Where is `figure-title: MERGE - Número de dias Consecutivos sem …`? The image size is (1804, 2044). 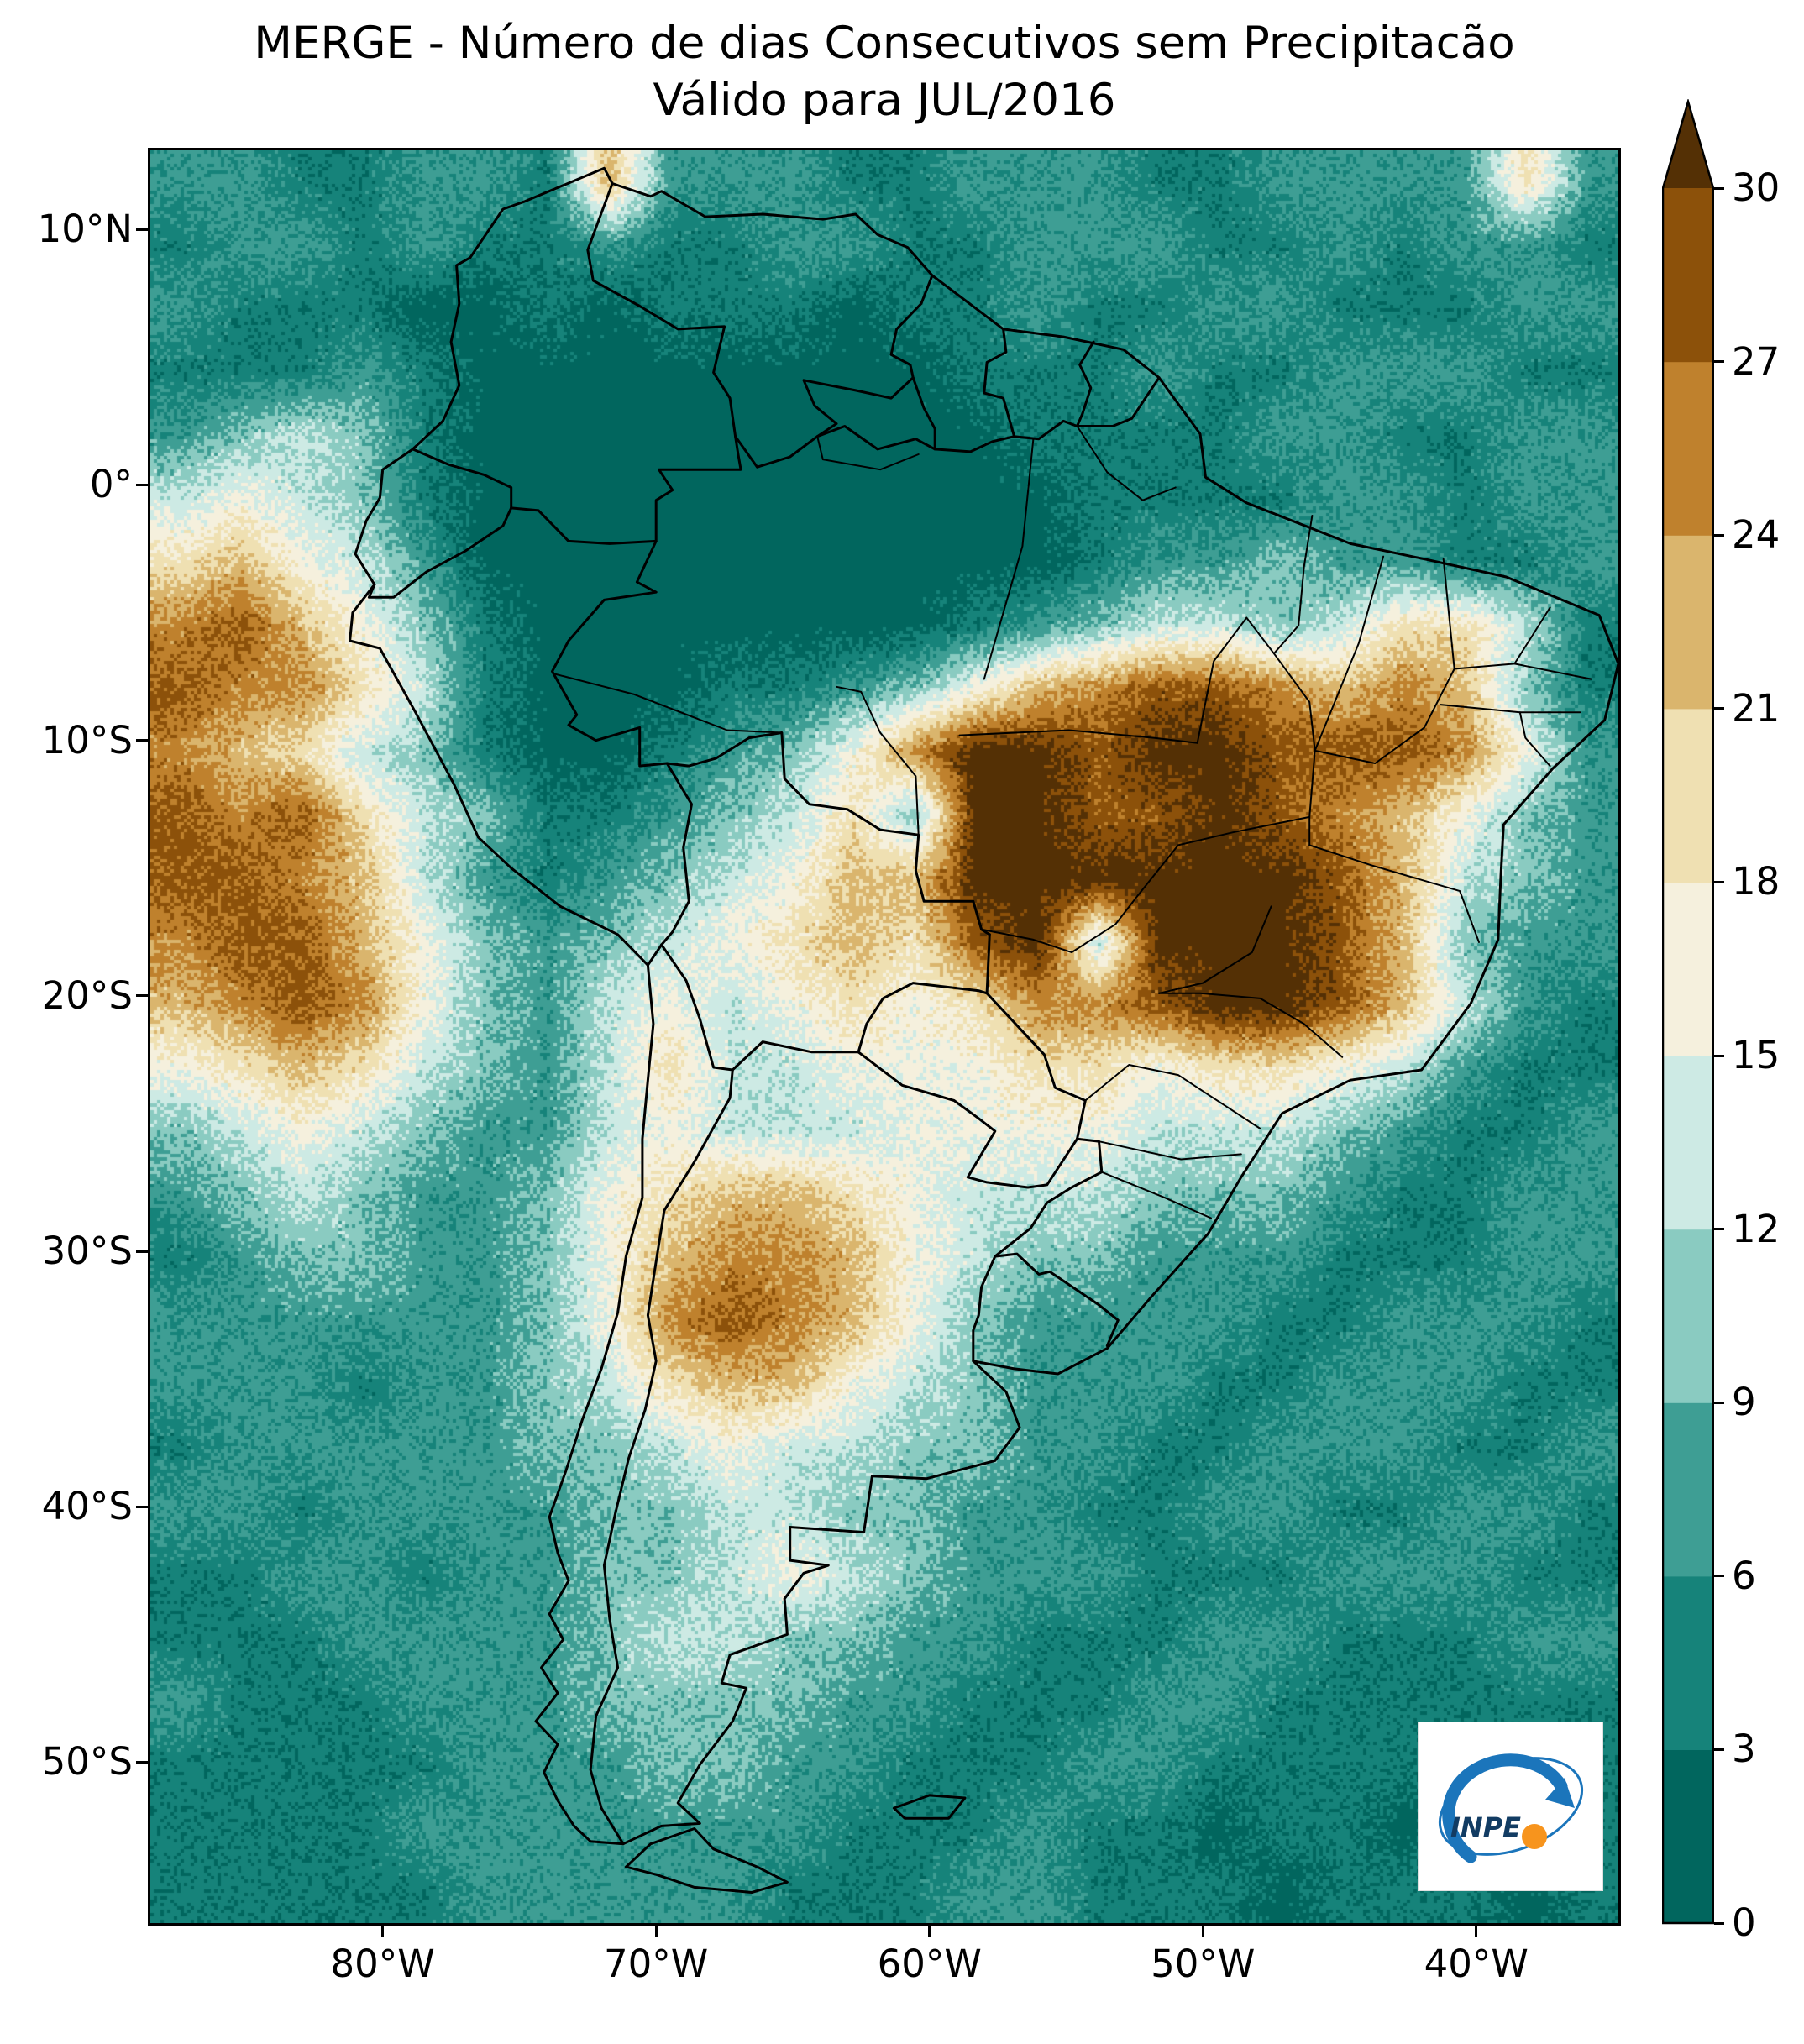
figure-title: MERGE - Número de dias Consecutivos sem … is located at coordinates (884, 72).